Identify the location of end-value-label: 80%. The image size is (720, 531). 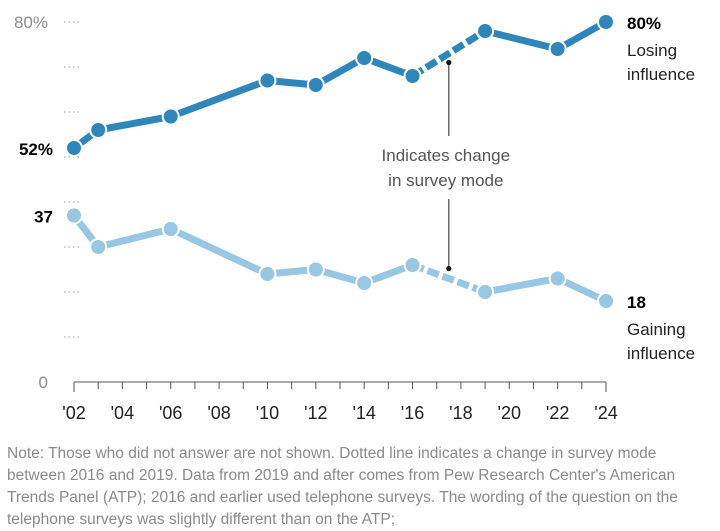
(644, 23).